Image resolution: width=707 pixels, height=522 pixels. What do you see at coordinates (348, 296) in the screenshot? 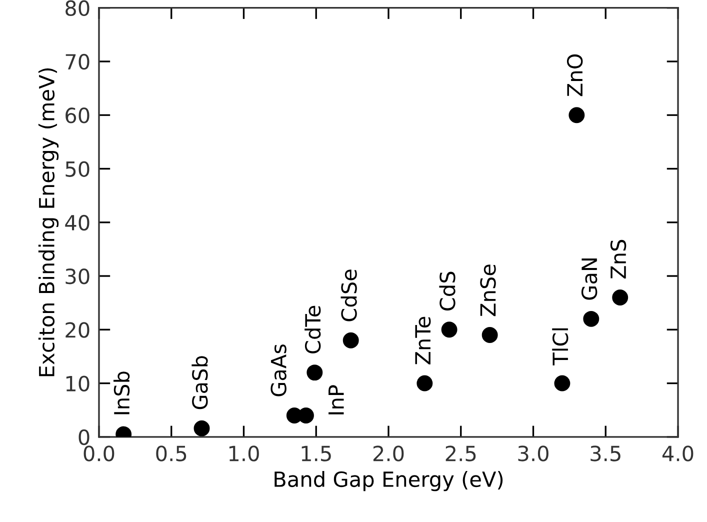
I see `annotation: CdSe` at bounding box center [348, 296].